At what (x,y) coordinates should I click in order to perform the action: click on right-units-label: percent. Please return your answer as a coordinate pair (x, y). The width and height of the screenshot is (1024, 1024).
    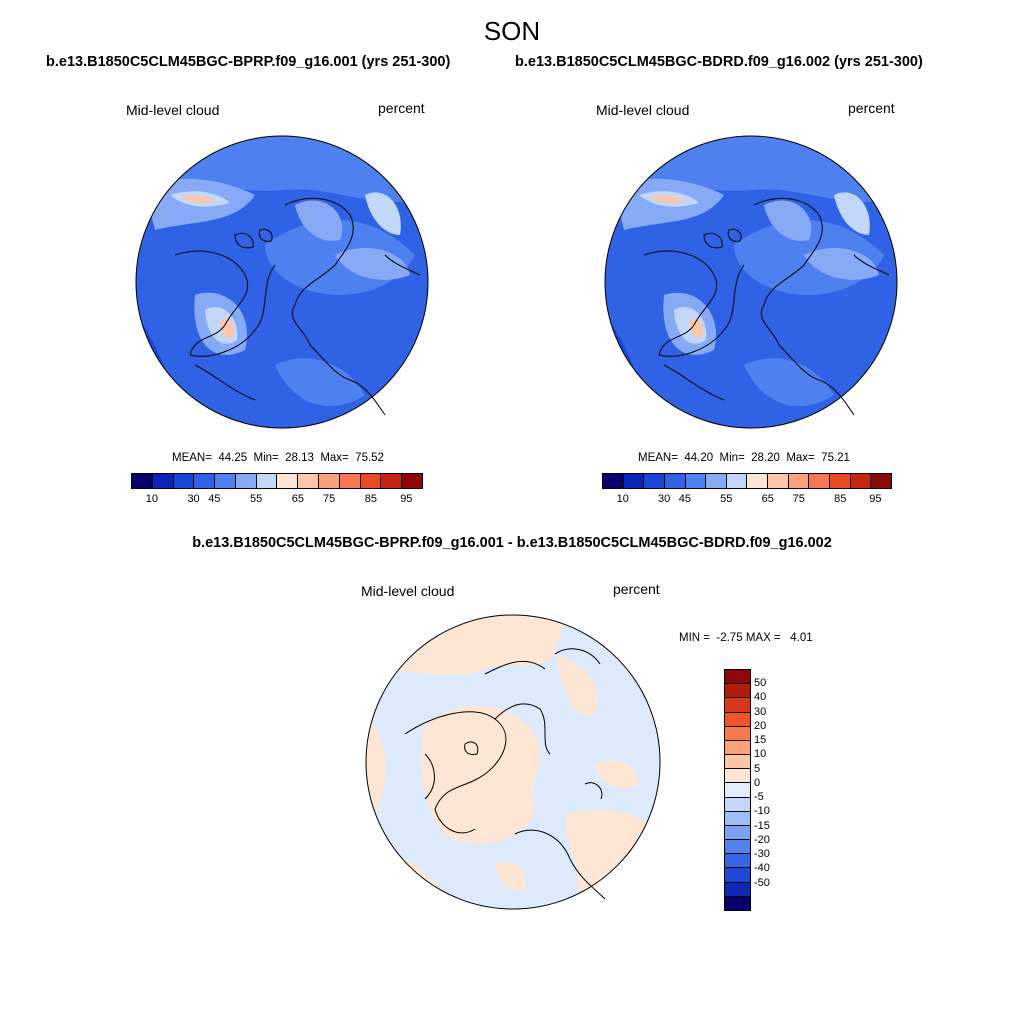
    Looking at the image, I should click on (871, 108).